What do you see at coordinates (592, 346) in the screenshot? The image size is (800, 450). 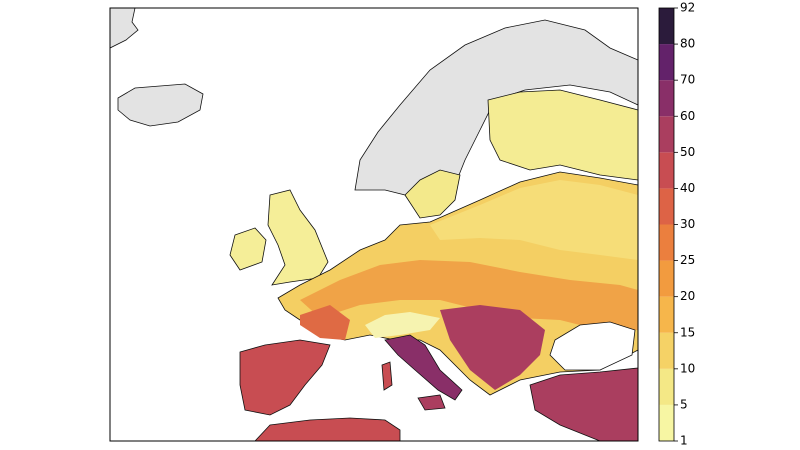 I see `black-sea` at bounding box center [592, 346].